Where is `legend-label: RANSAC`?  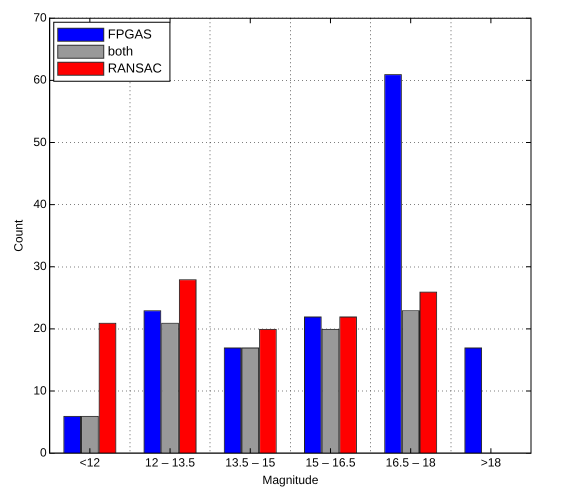
legend-label: RANSAC is located at coordinates (135, 68).